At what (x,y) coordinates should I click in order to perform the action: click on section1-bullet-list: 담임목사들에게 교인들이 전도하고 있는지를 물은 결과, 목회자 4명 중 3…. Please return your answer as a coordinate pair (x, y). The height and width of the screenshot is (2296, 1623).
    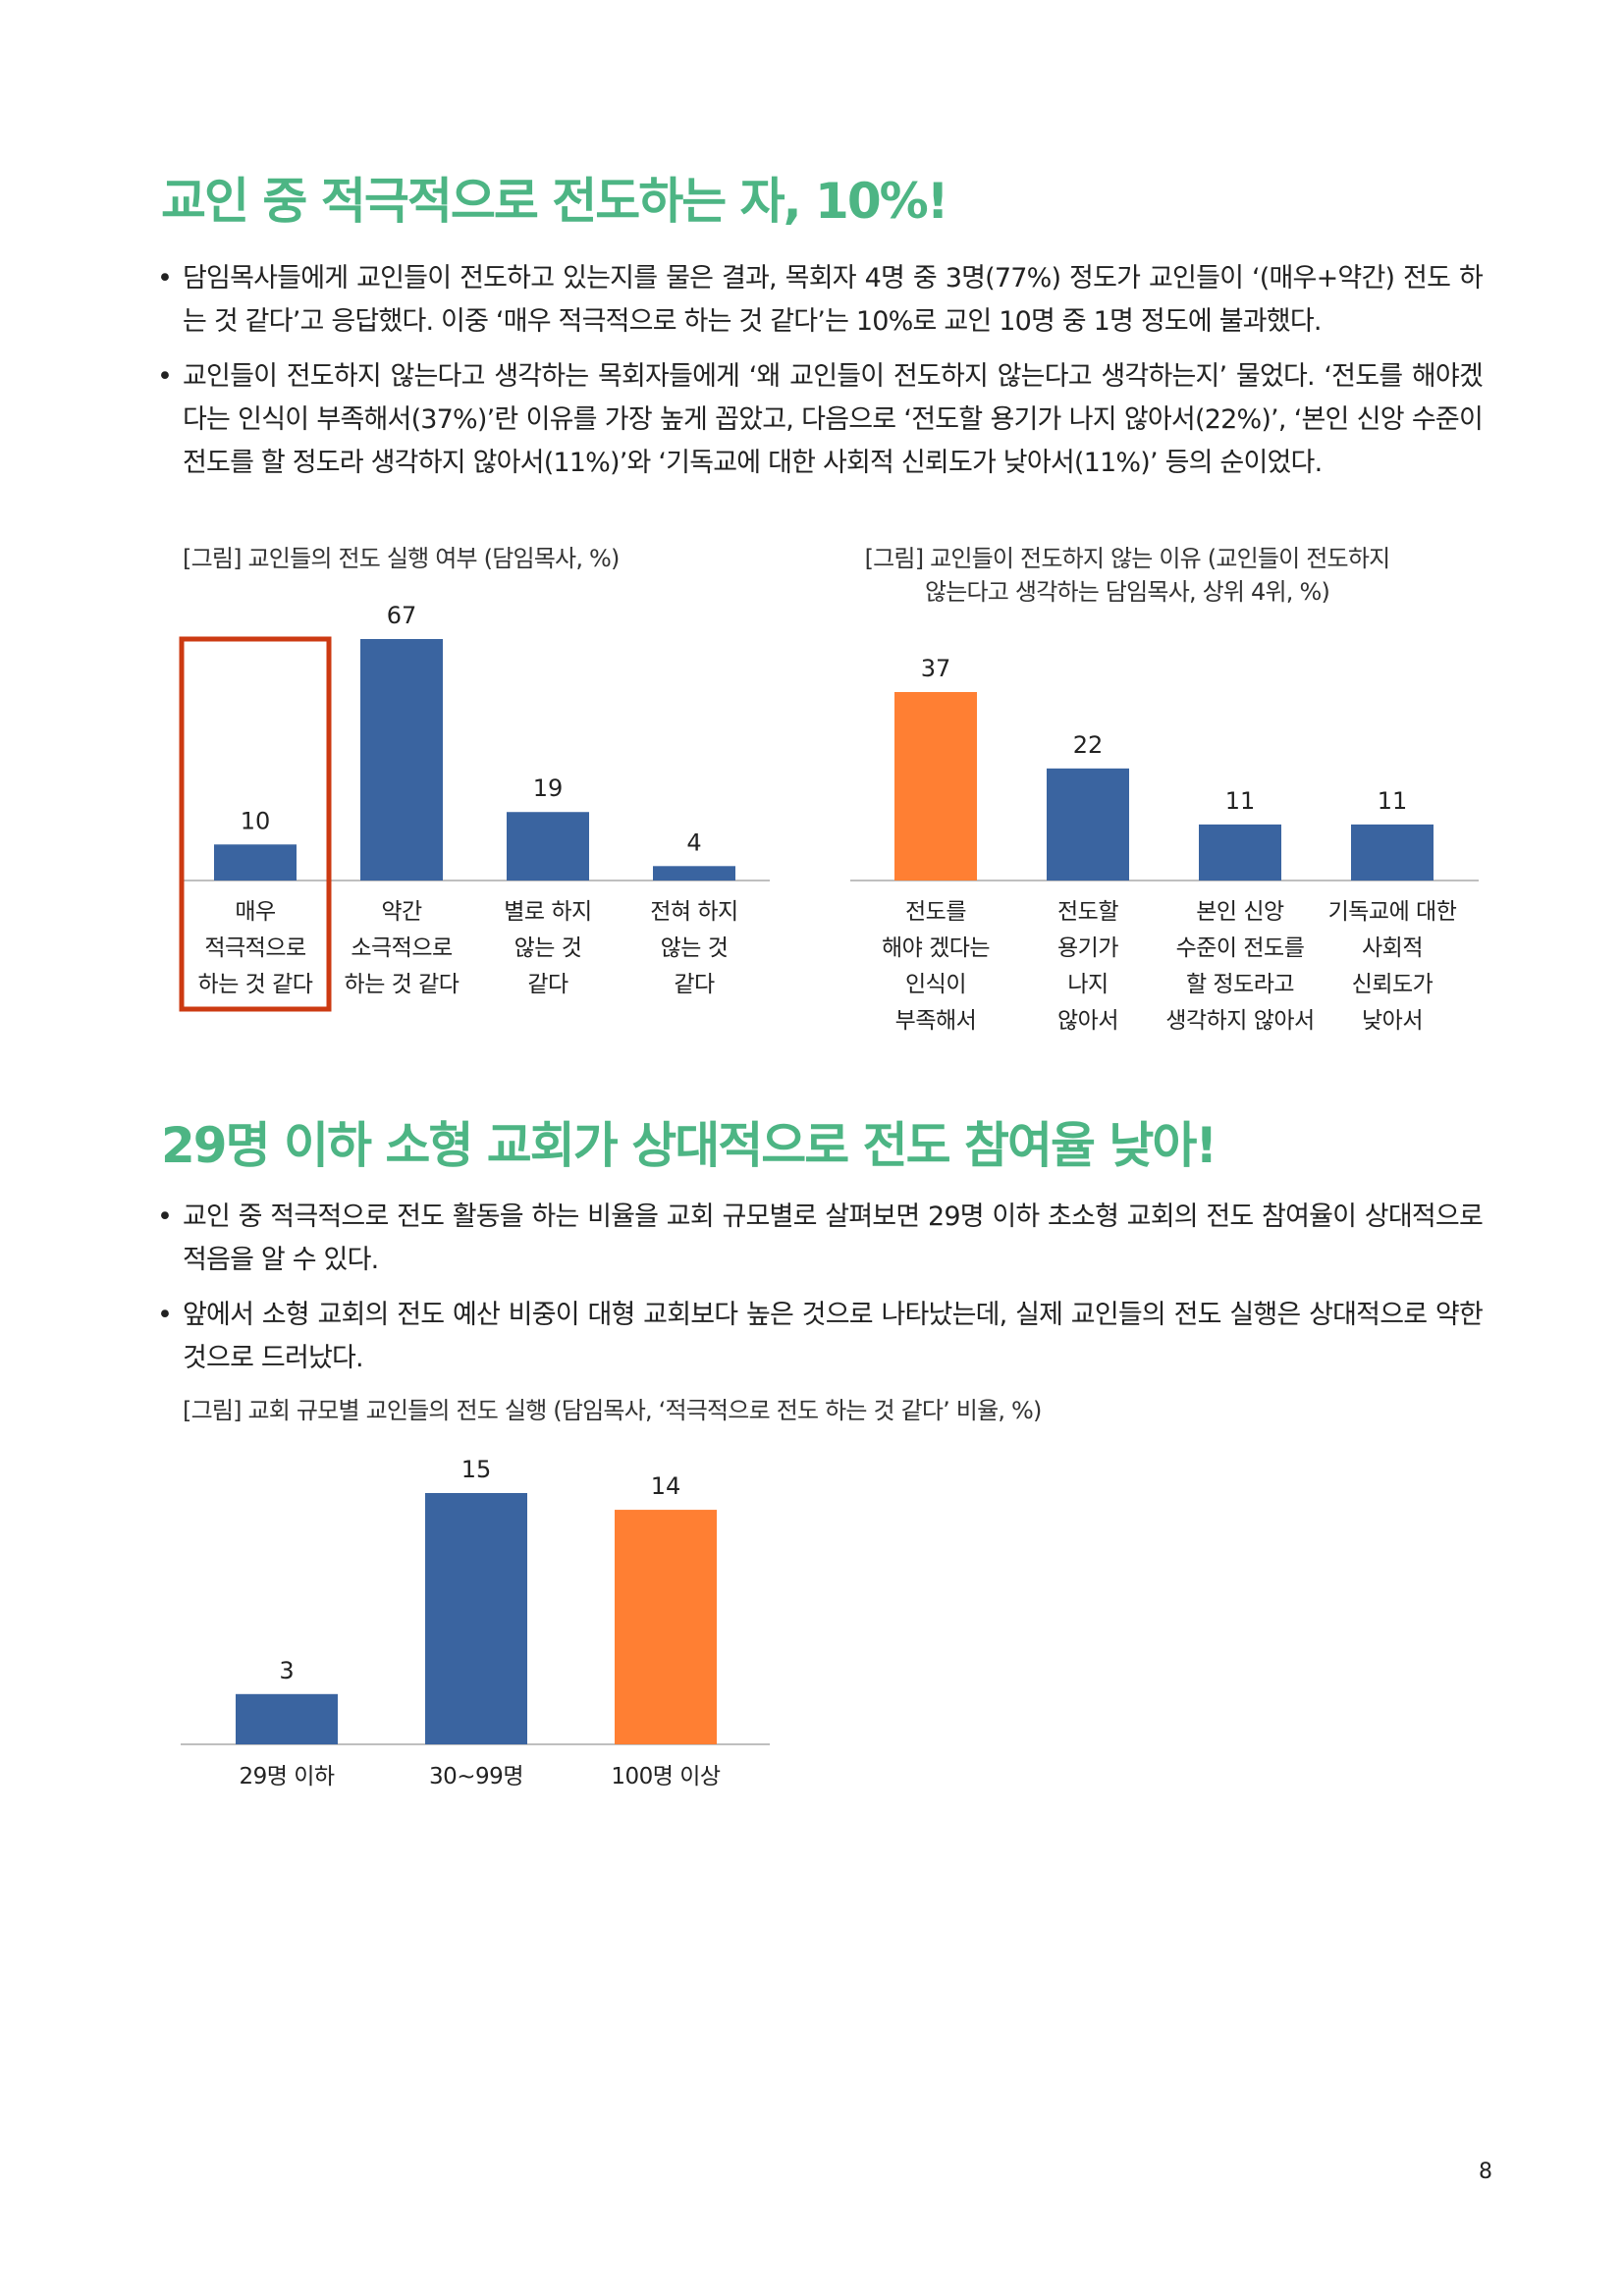
    Looking at the image, I should click on (819, 377).